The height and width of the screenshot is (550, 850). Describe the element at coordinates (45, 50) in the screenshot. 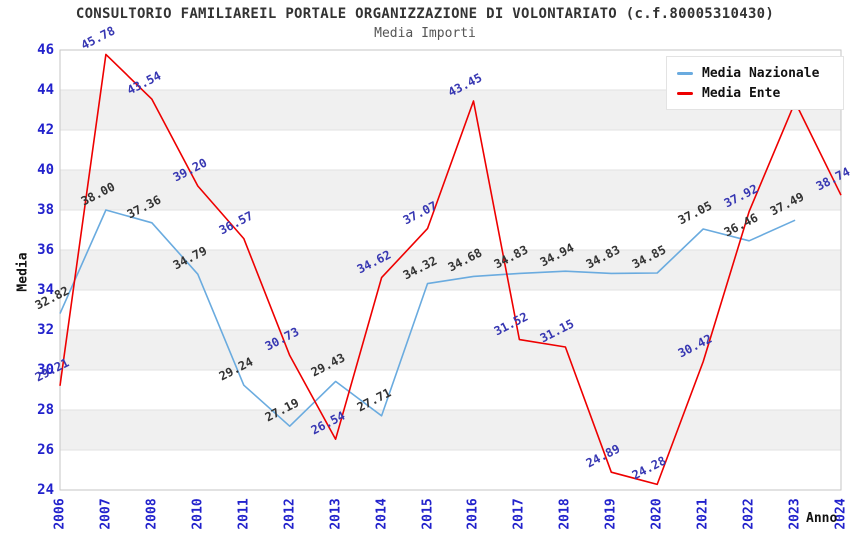

I see `y-tick-label: 46` at that location.